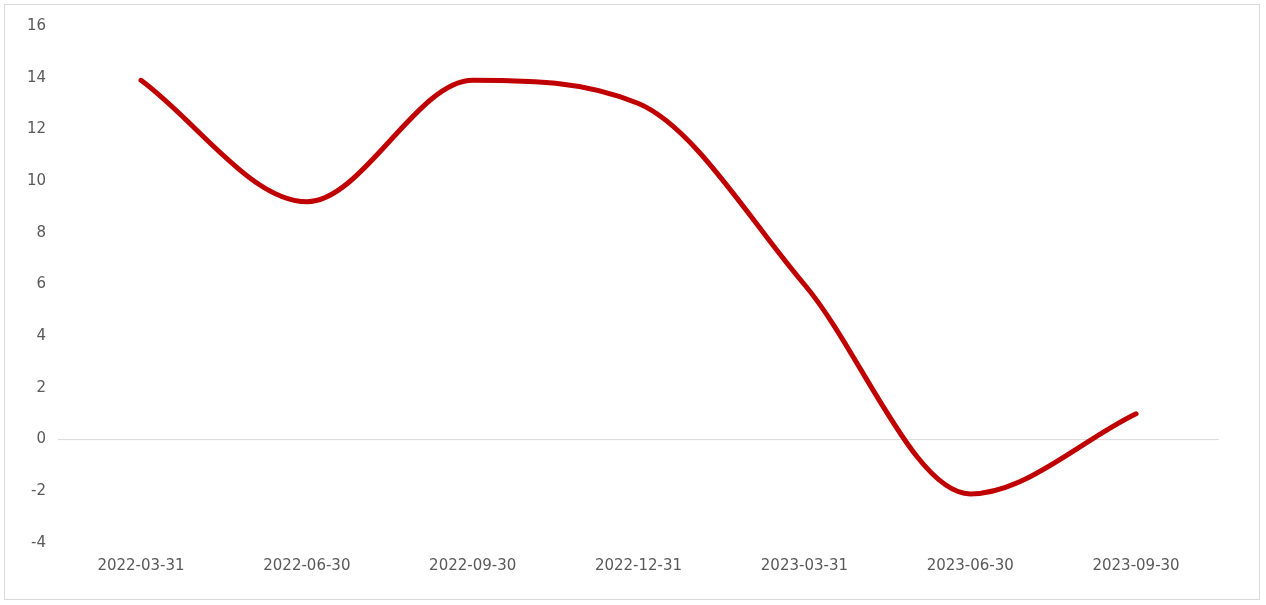 This screenshot has width=1266, height=605. I want to click on y-tick-label: 14, so click(36, 76).